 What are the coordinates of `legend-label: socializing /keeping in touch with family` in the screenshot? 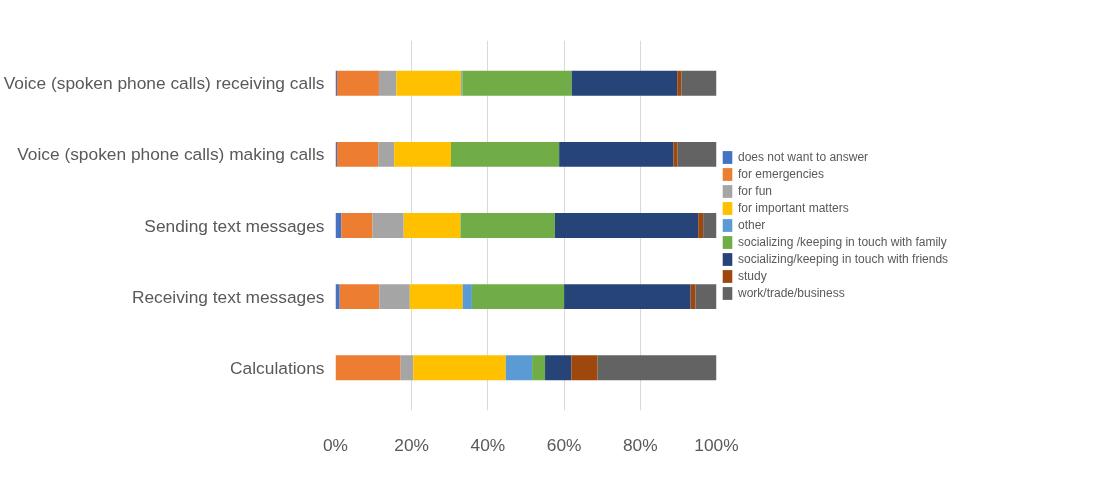 It's located at (842, 242).